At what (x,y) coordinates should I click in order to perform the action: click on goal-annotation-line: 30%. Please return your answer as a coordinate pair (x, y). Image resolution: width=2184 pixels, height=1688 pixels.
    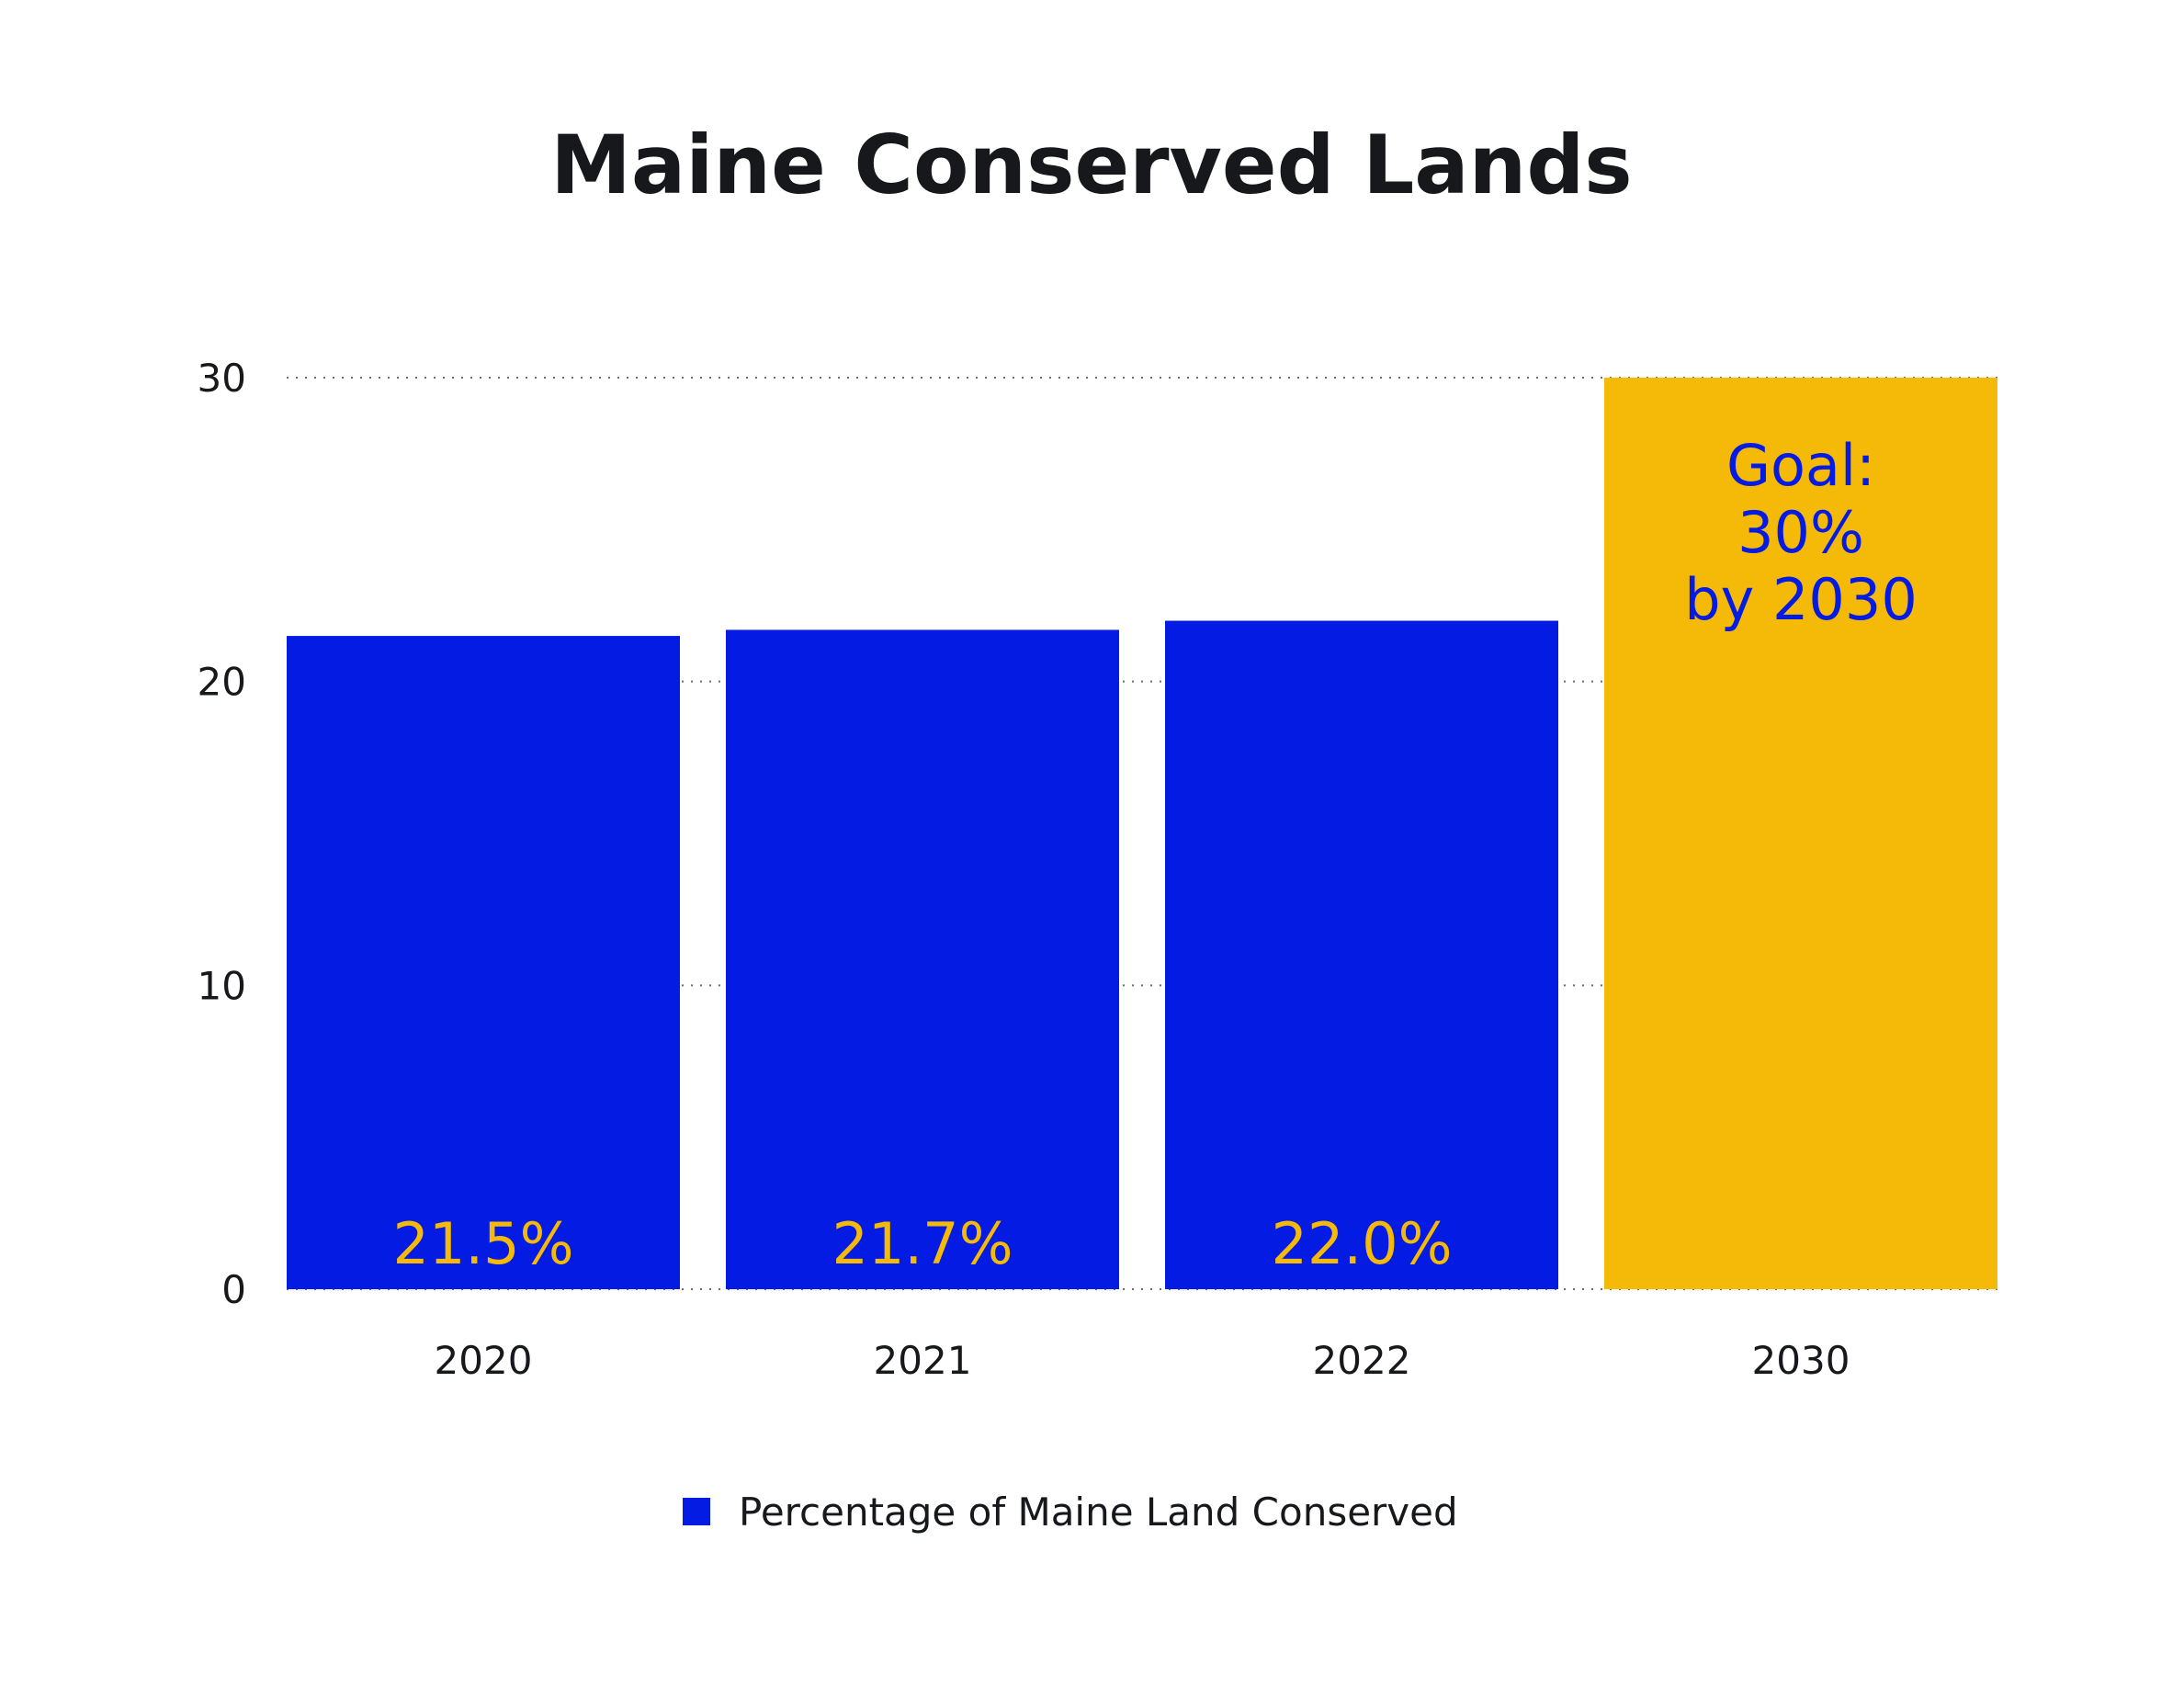
    Looking at the image, I should click on (1800, 533).